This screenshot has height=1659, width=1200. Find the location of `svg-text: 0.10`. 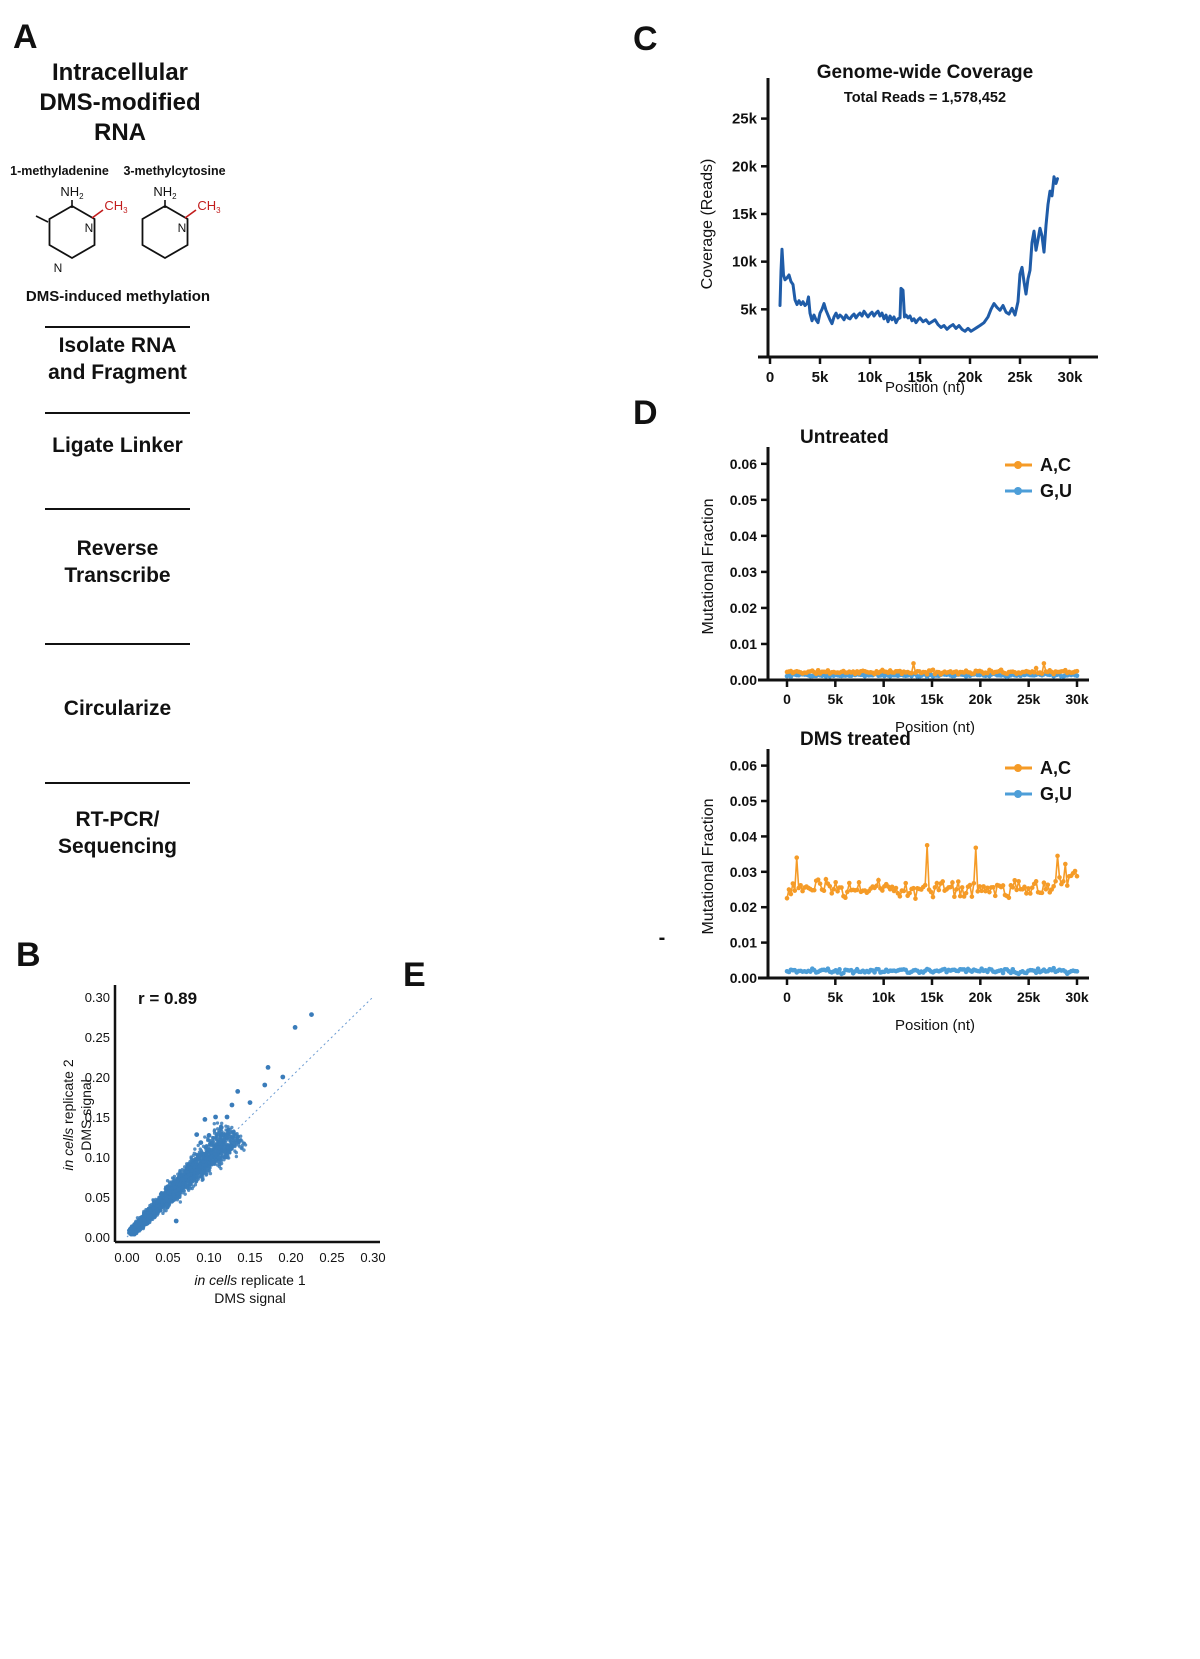

svg-text: 0.10 is located at coordinates (97, 1157).